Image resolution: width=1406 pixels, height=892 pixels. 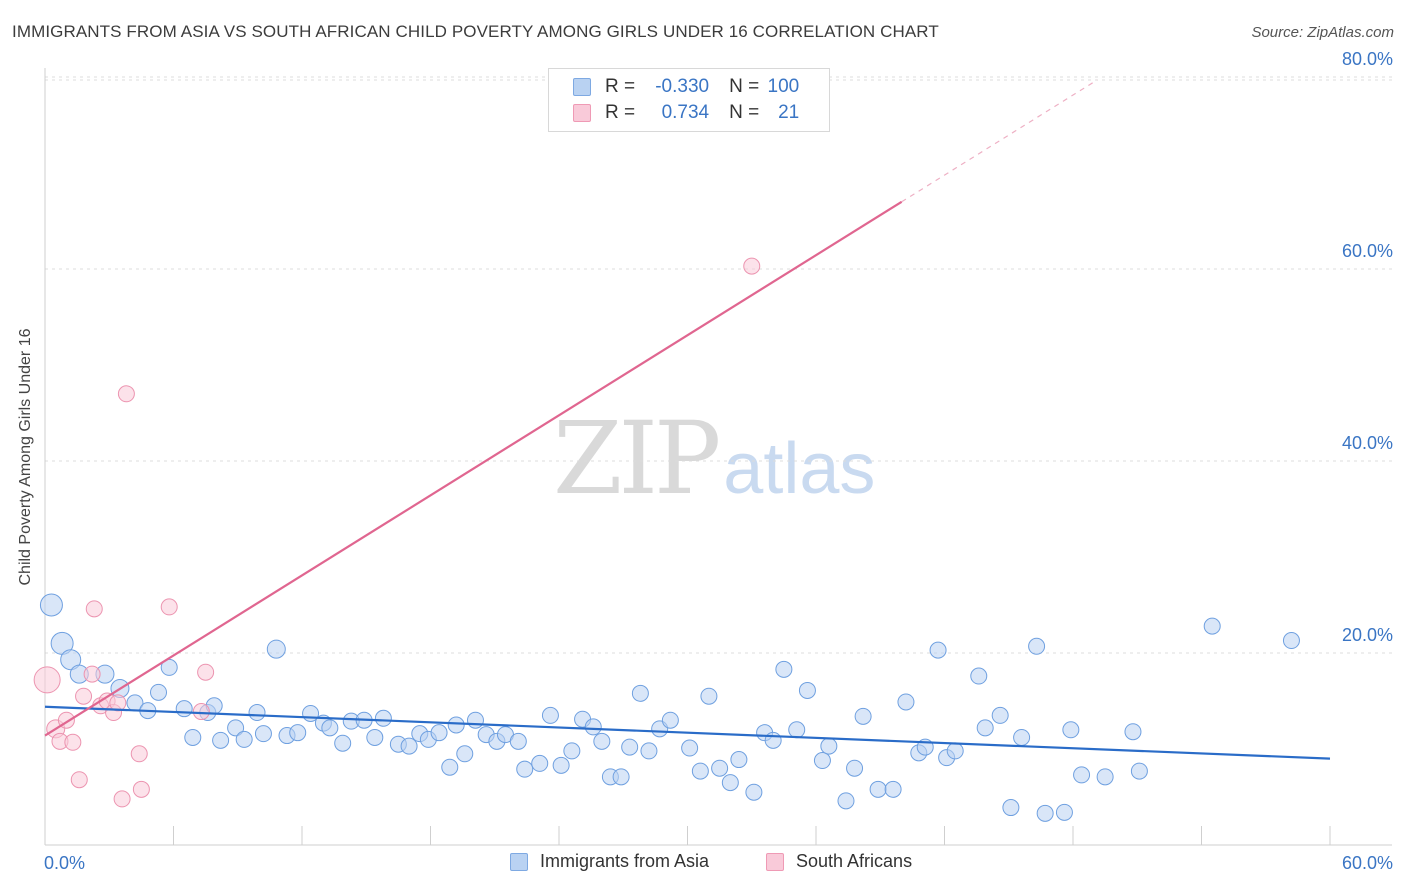 What do you see at coordinates (637, 458) in the screenshot?
I see `watermark-zip: ZIP` at bounding box center [637, 458].